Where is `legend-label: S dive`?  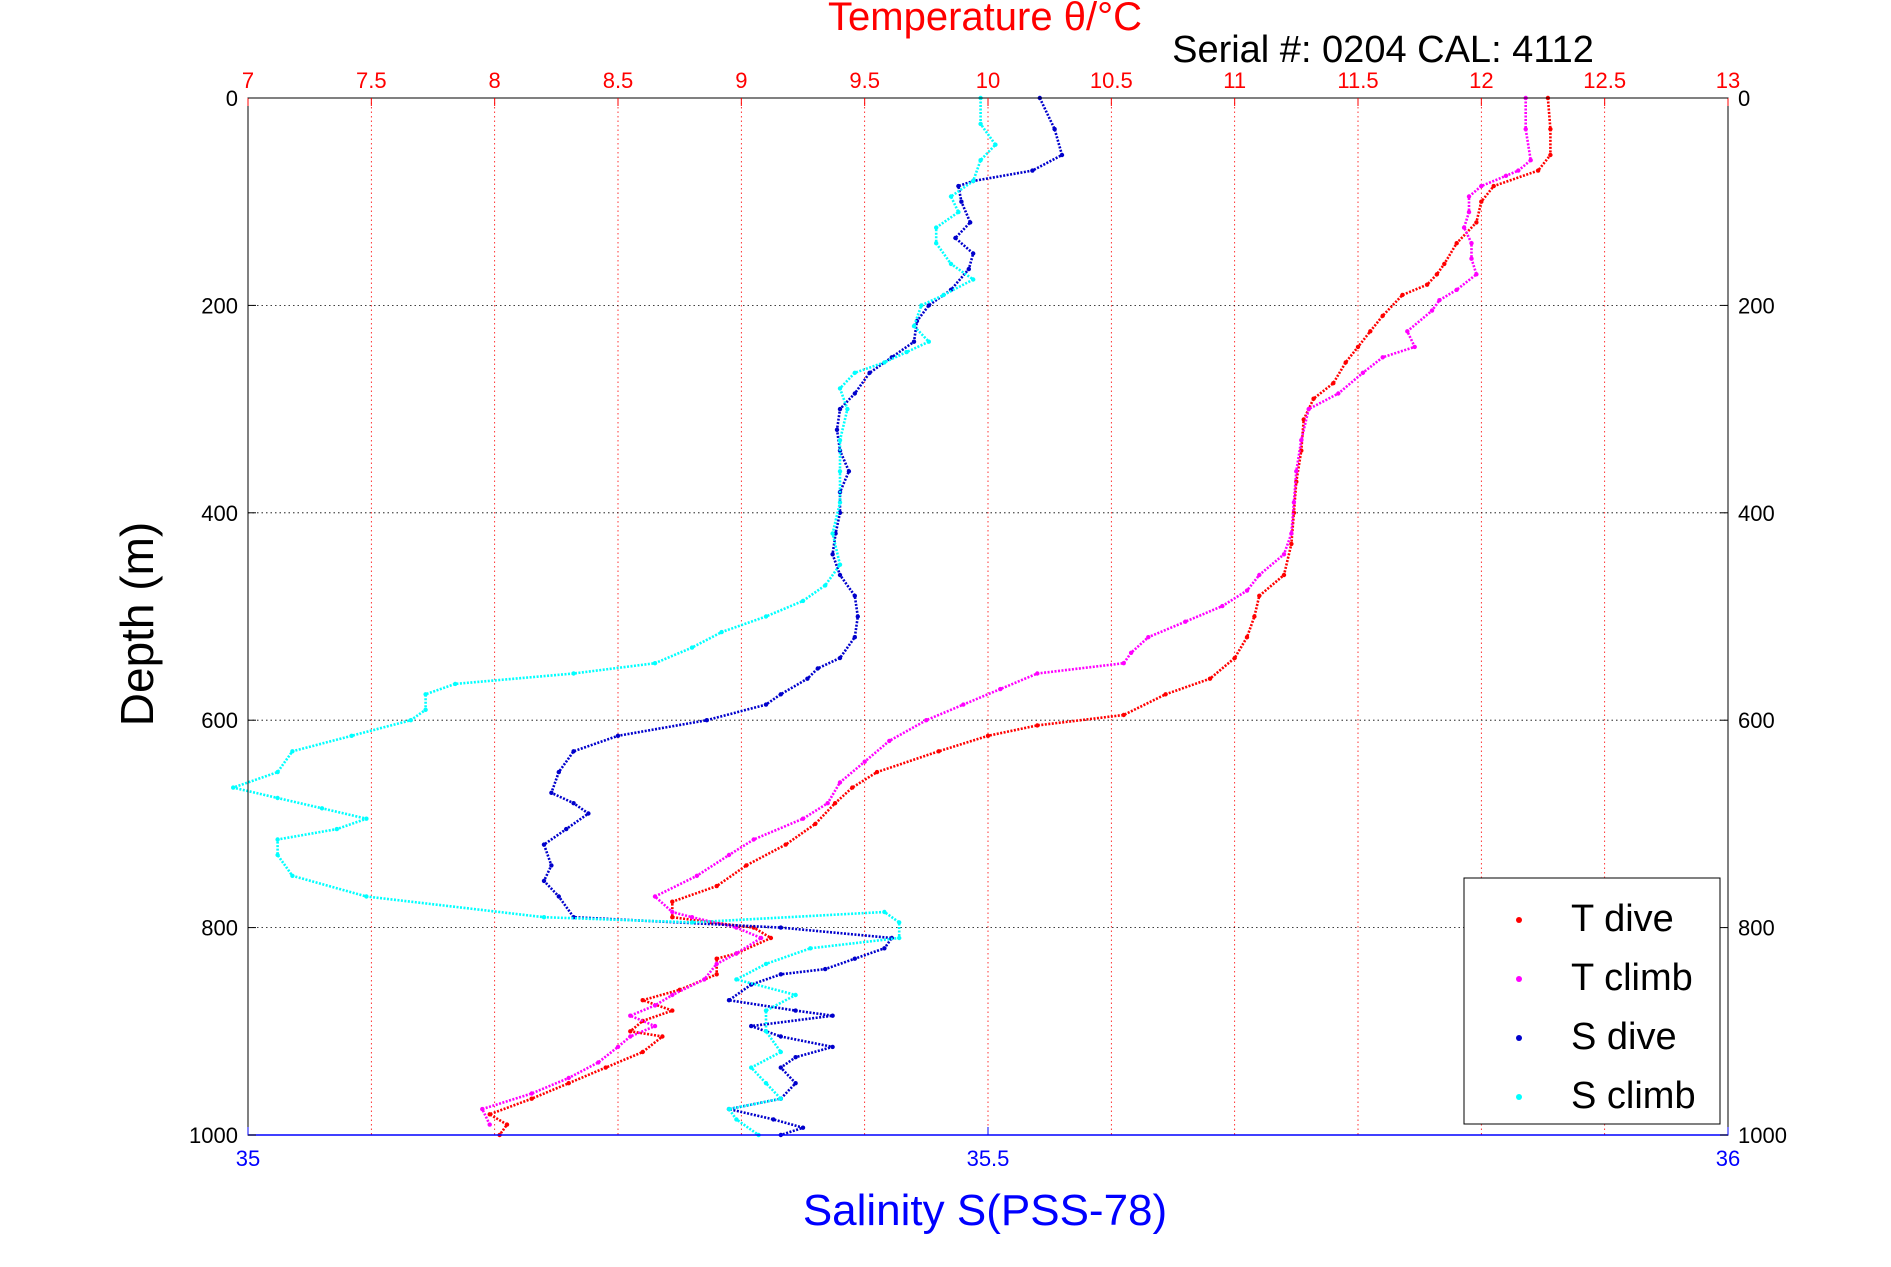
legend-label: S dive is located at coordinates (1624, 1037).